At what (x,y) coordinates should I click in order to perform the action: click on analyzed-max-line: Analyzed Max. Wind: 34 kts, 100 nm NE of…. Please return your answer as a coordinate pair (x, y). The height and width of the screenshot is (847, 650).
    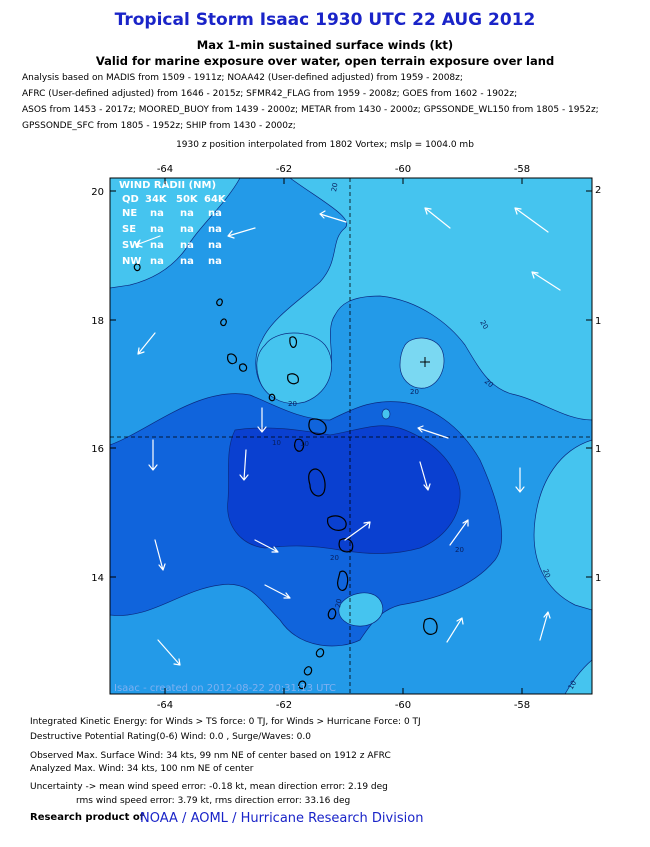
    Looking at the image, I should click on (142, 769).